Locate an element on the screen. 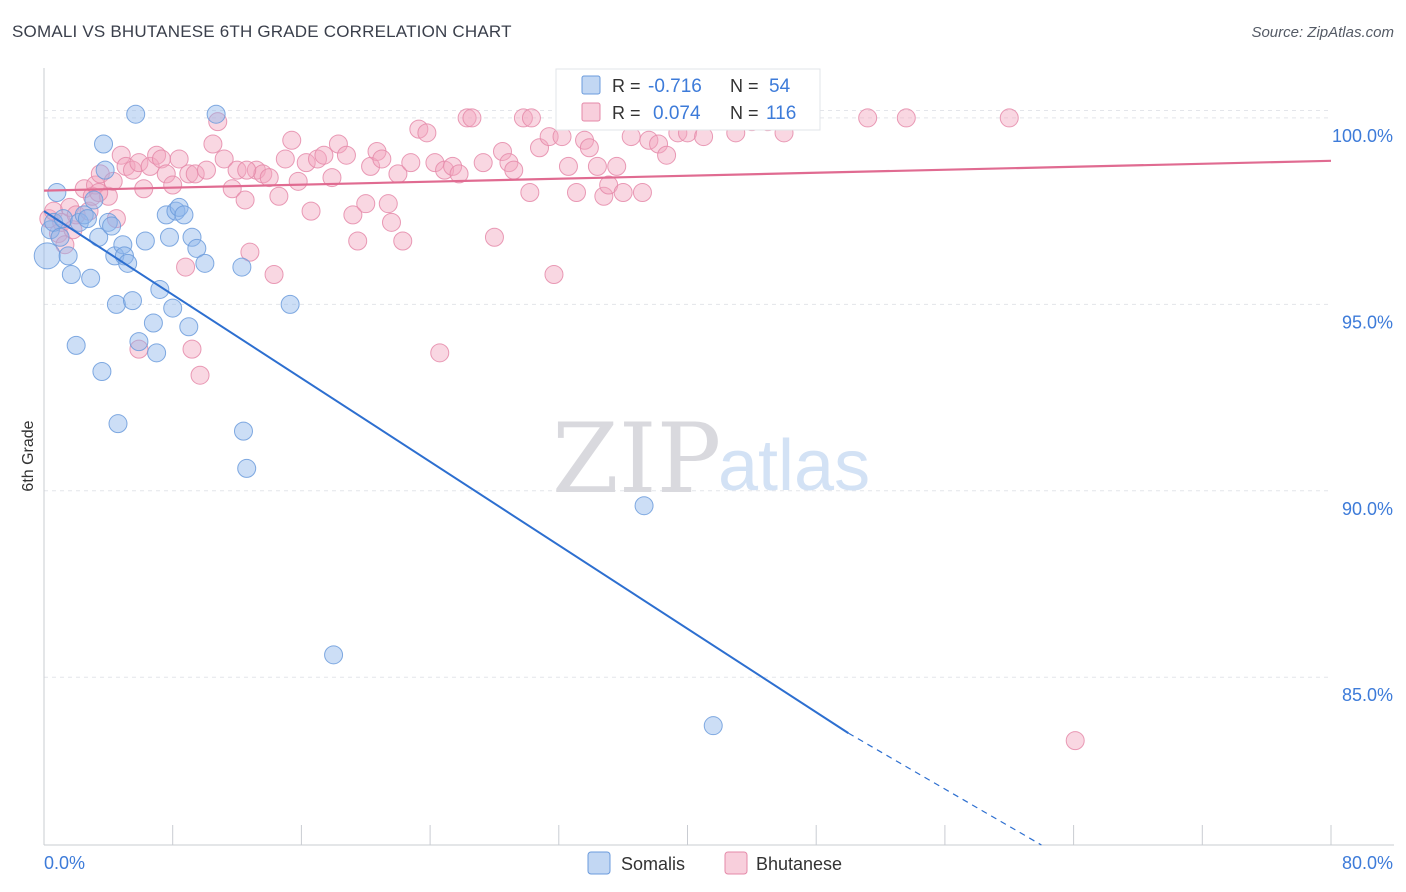 This screenshot has width=1406, height=892. legend-n-label-bhutanese: N = is located at coordinates (744, 113).